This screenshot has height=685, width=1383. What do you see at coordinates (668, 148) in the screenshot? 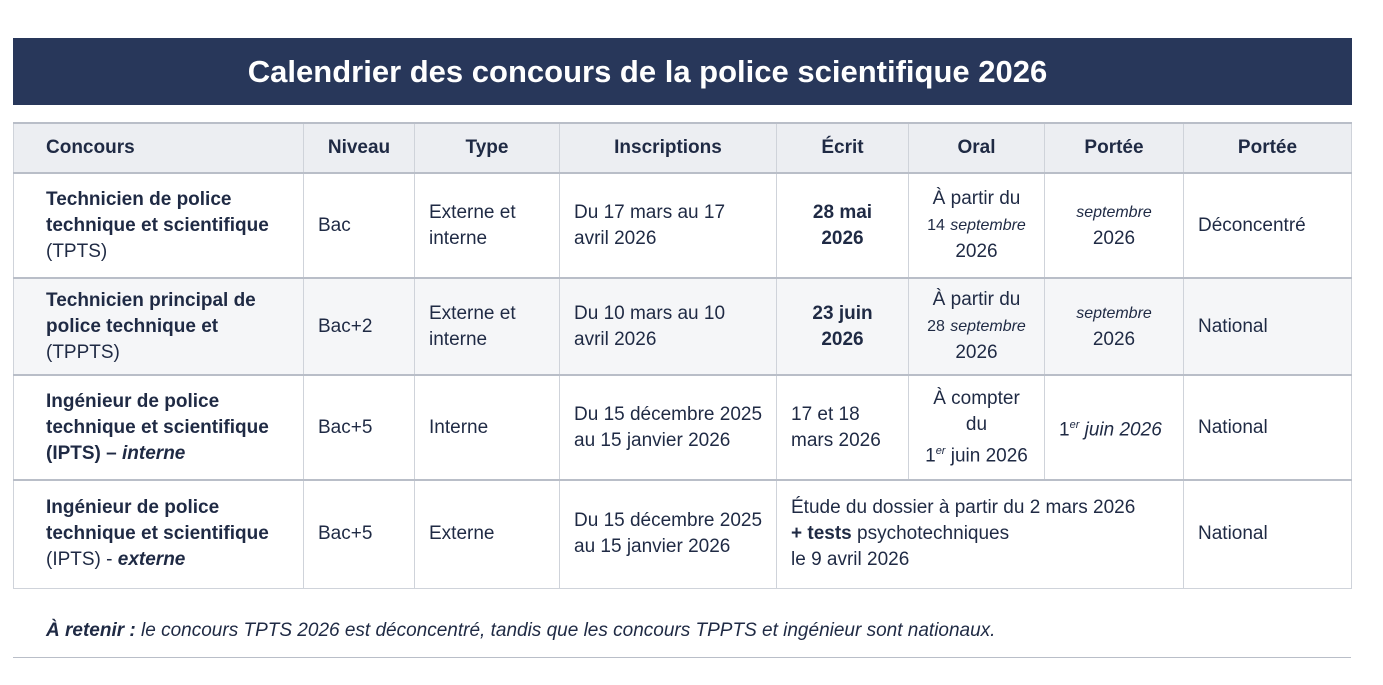
I see `header-inscriptions: Inscriptions` at bounding box center [668, 148].